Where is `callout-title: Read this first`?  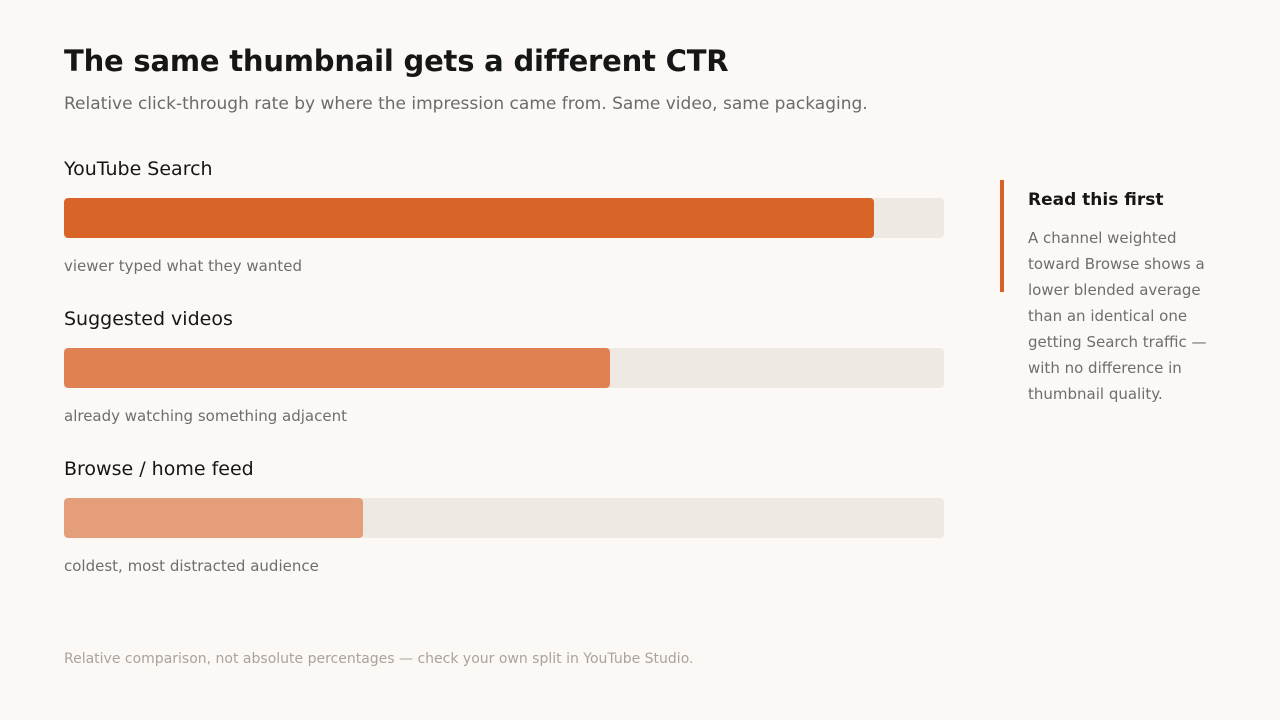
callout-title: Read this first is located at coordinates (1096, 200).